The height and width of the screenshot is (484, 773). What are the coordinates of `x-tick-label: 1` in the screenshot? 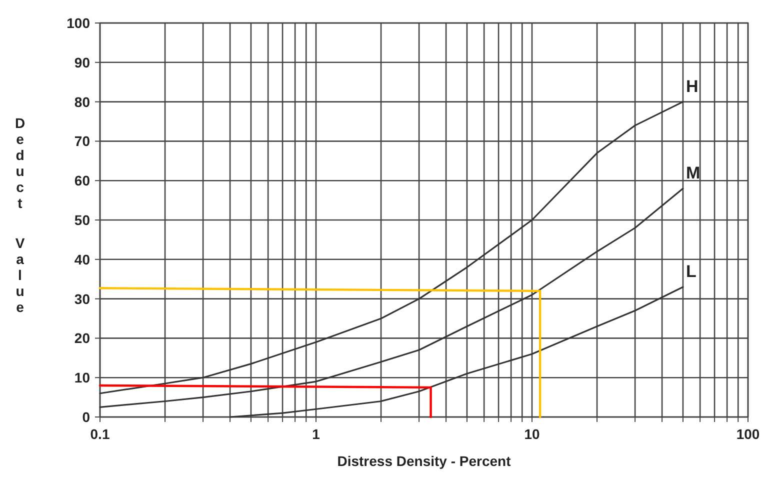 It's located at (316, 434).